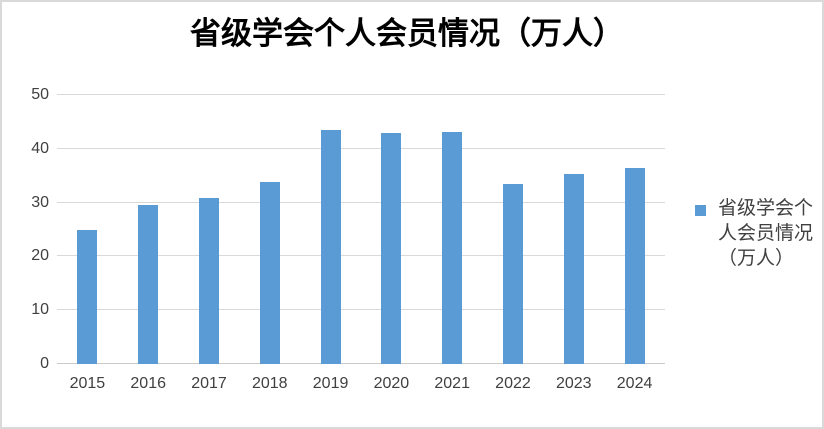  Describe the element at coordinates (269, 272) in the screenshot. I see `bar-2018` at that location.